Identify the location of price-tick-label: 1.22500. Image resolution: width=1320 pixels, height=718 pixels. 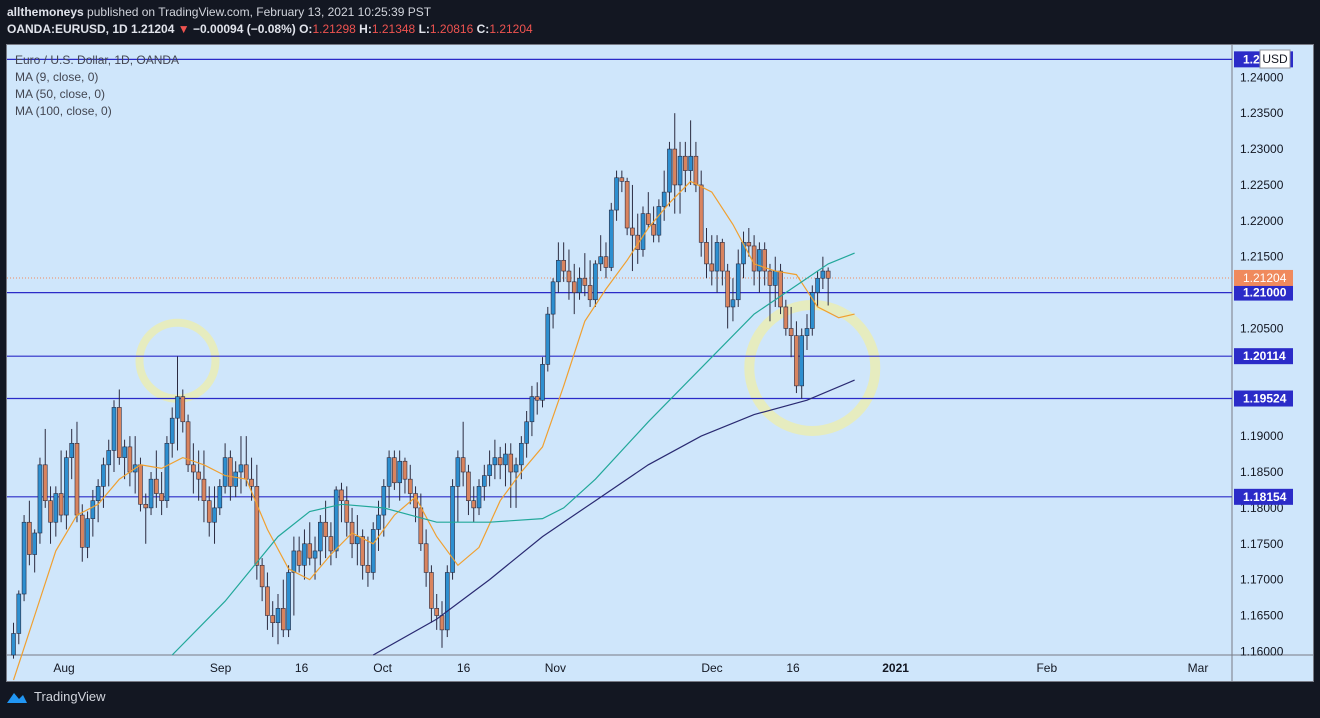
(1262, 185).